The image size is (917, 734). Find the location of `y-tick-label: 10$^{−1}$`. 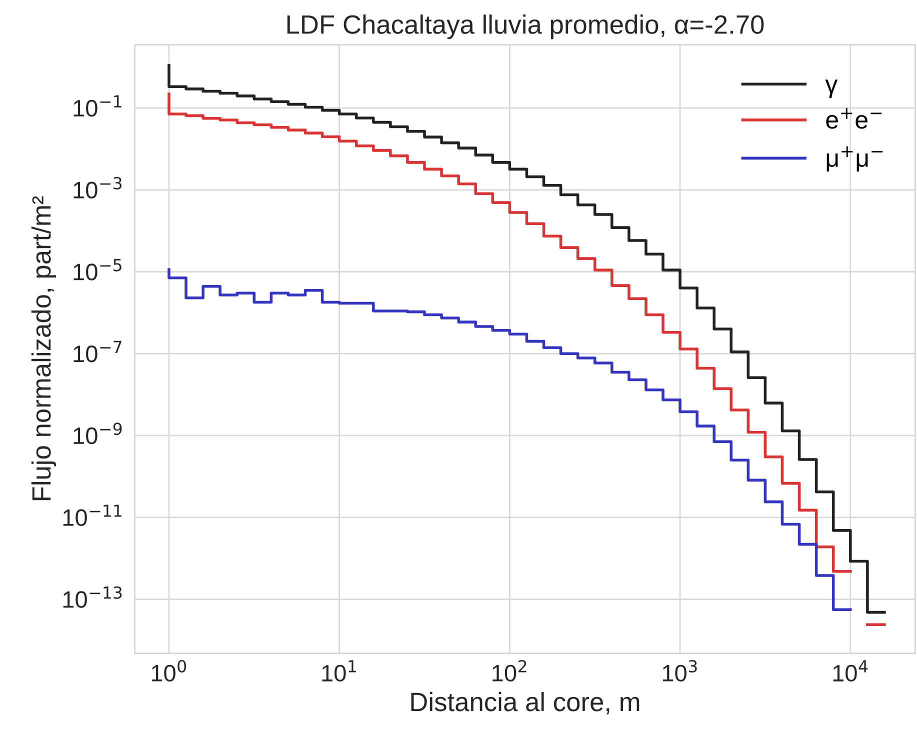

y-tick-label: 10$^{−1}$ is located at coordinates (98, 106).